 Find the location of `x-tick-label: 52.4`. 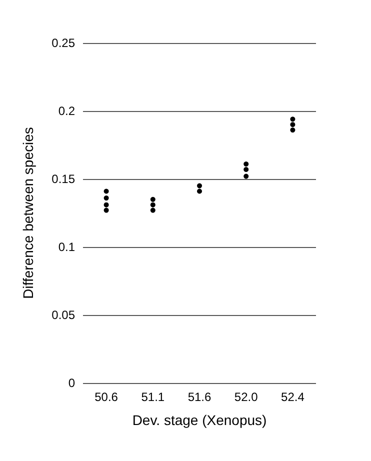

x-tick-label: 52.4 is located at coordinates (293, 397).